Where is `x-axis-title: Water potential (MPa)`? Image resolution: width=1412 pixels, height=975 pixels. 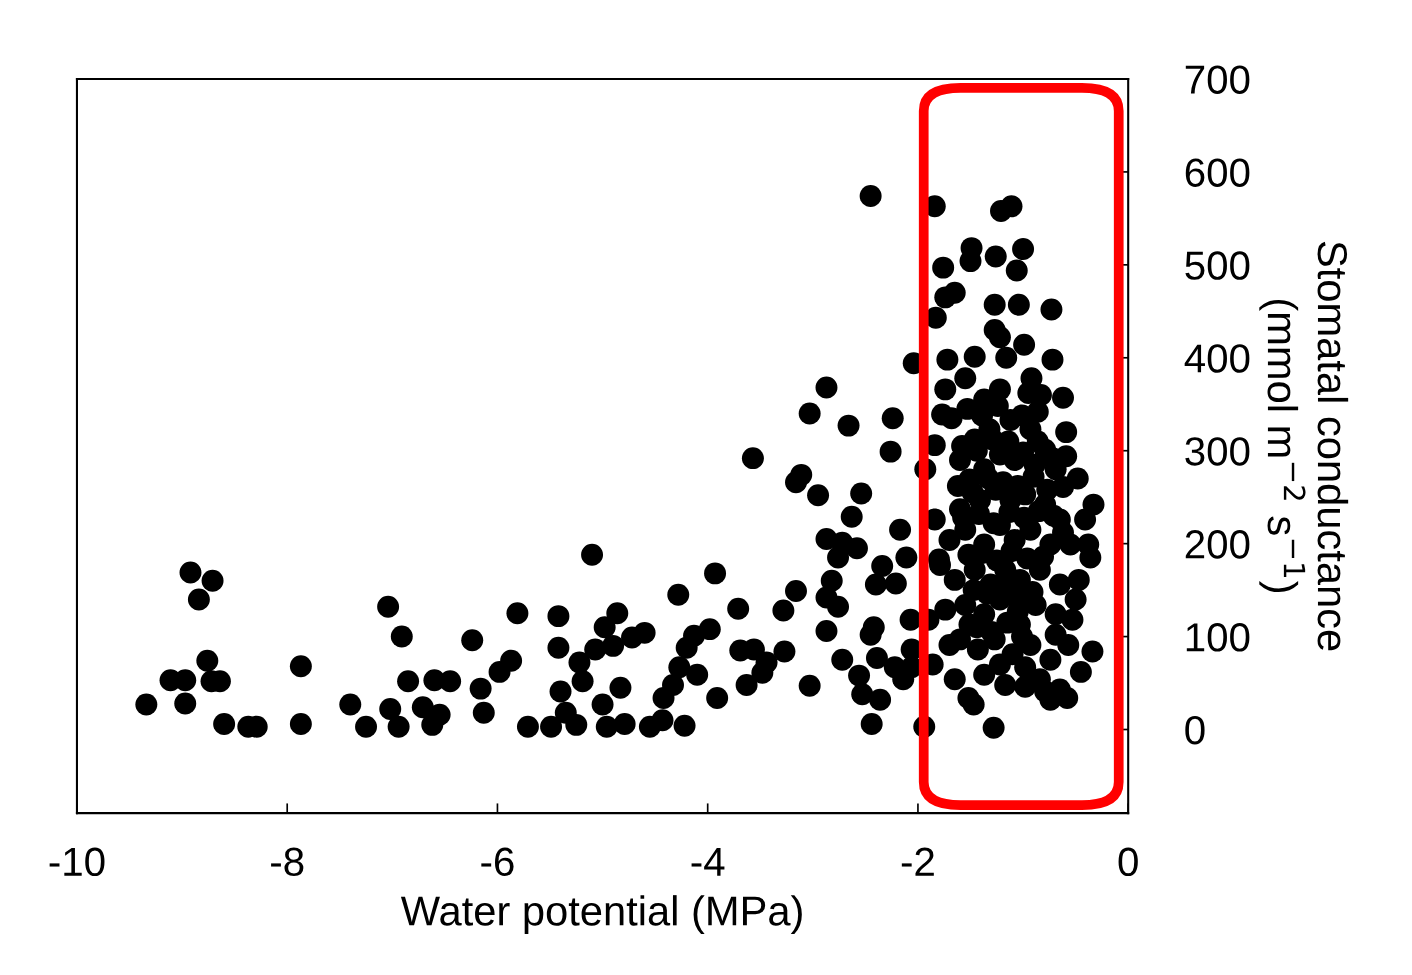 x-axis-title: Water potential (MPa) is located at coordinates (601, 914).